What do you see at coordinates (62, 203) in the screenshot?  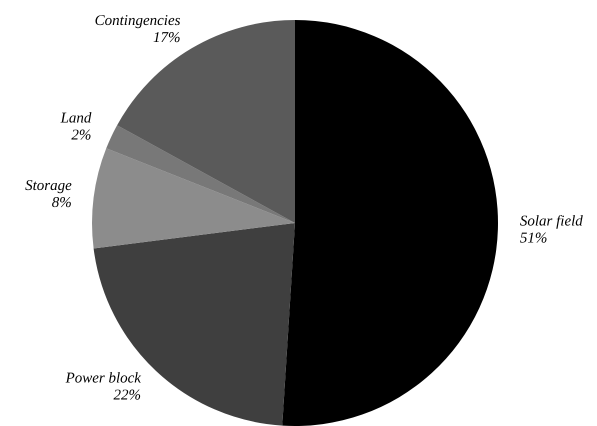 I see `data-label: 8%` at bounding box center [62, 203].